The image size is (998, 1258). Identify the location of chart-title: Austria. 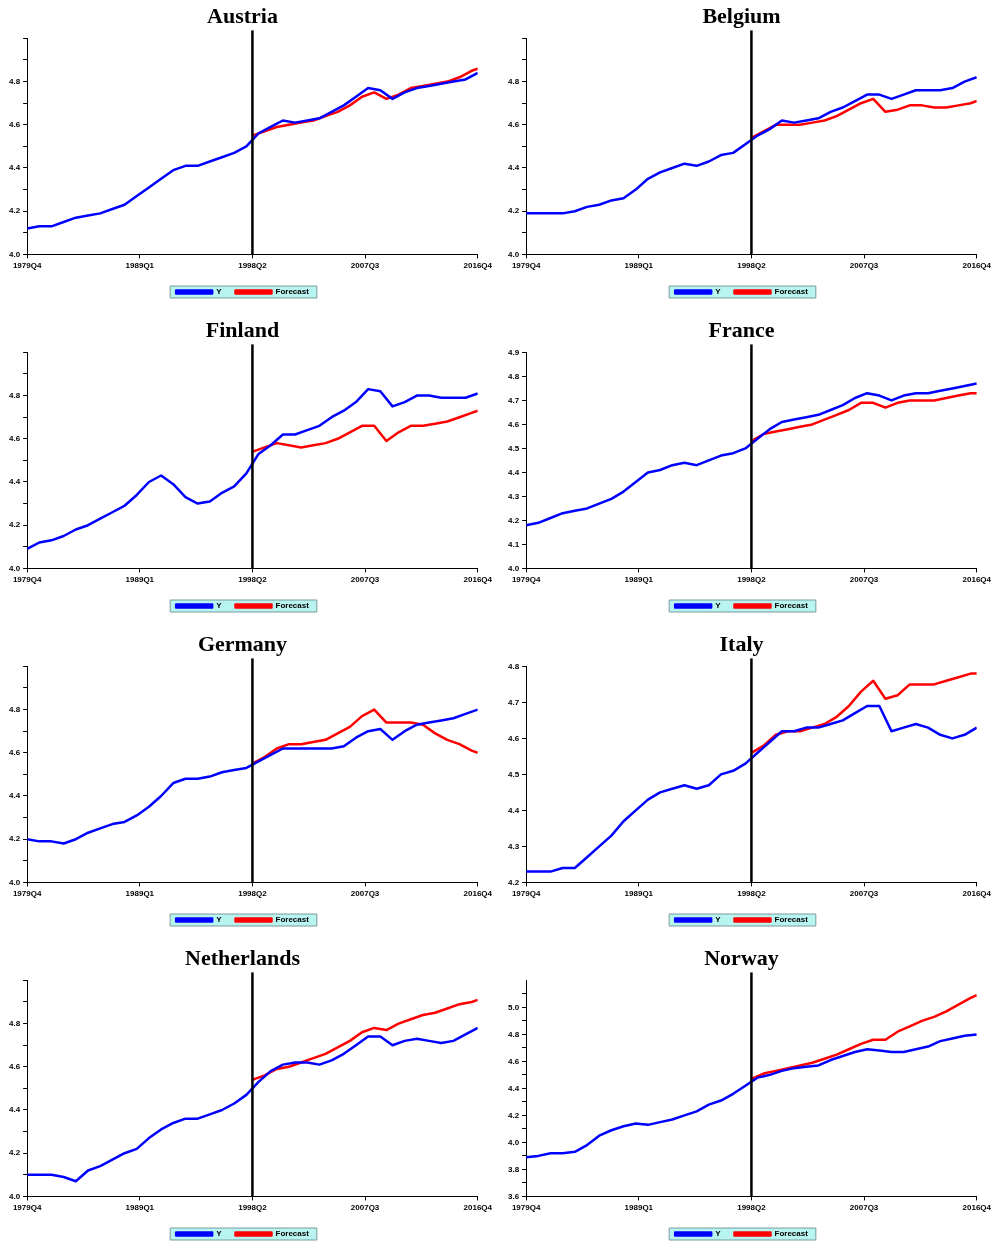
(242, 15).